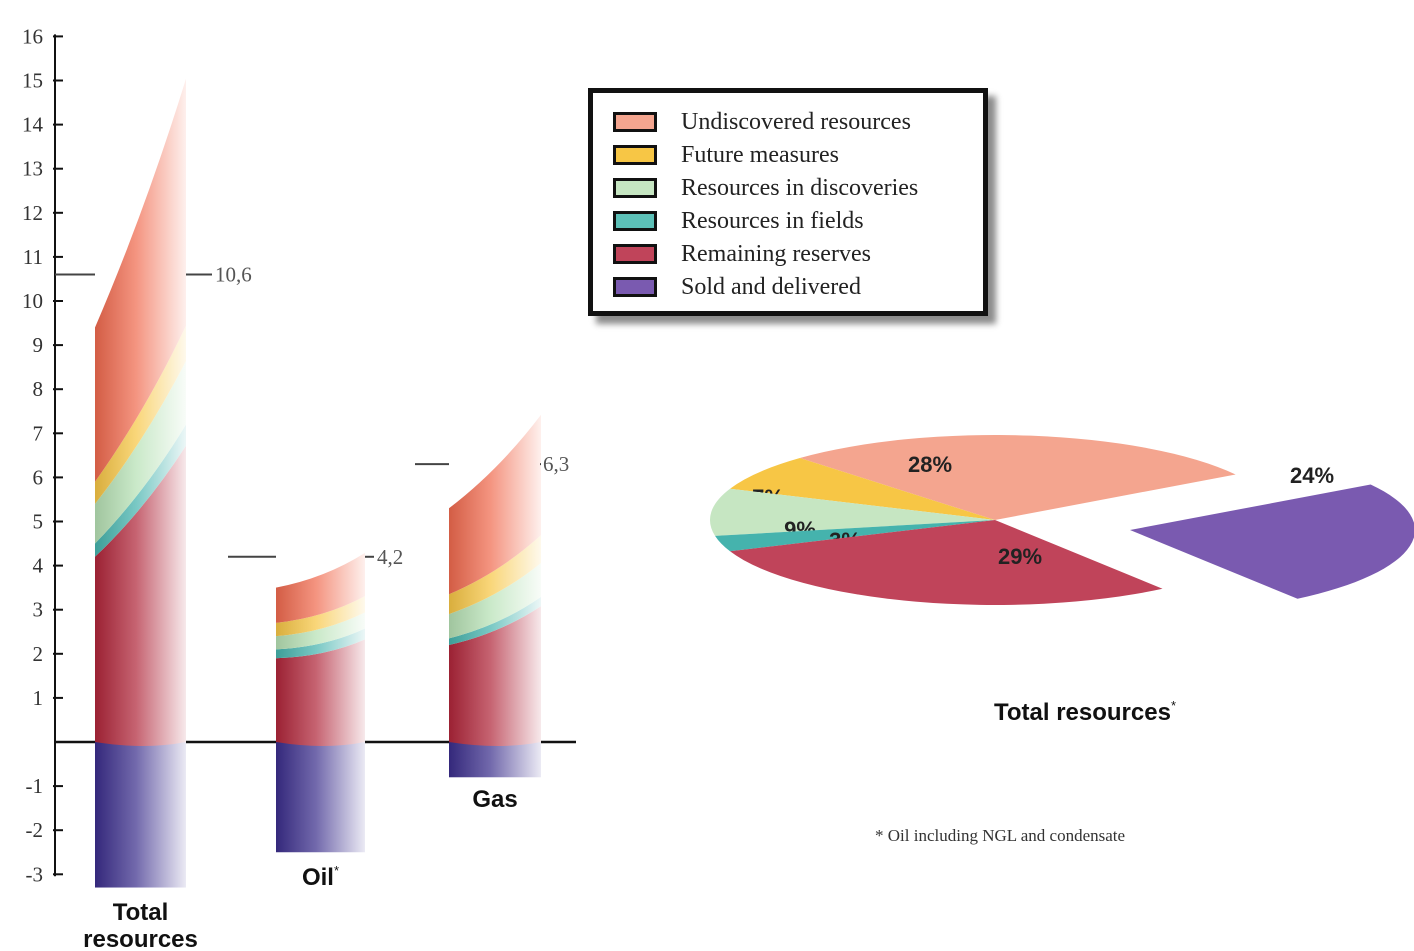 Image resolution: width=1414 pixels, height=951 pixels. What do you see at coordinates (32, 213) in the screenshot?
I see `y-tick-label: 12` at bounding box center [32, 213].